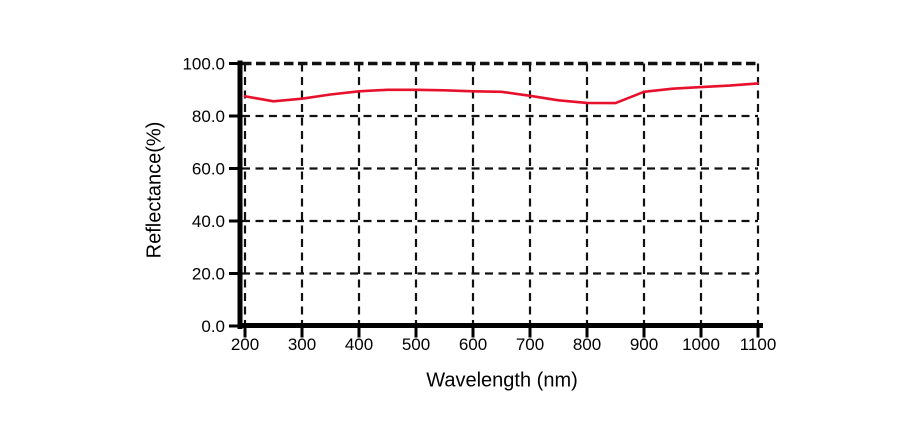 This screenshot has width=924, height=440. I want to click on x-tick-label: 900, so click(644, 344).